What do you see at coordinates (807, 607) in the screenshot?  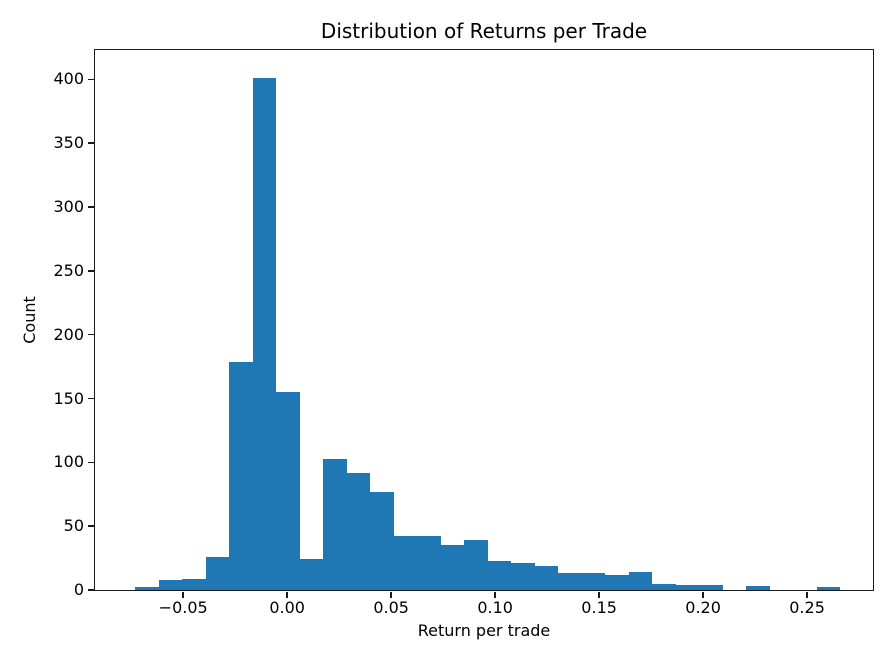 I see `x-tick-label: 0.25` at bounding box center [807, 607].